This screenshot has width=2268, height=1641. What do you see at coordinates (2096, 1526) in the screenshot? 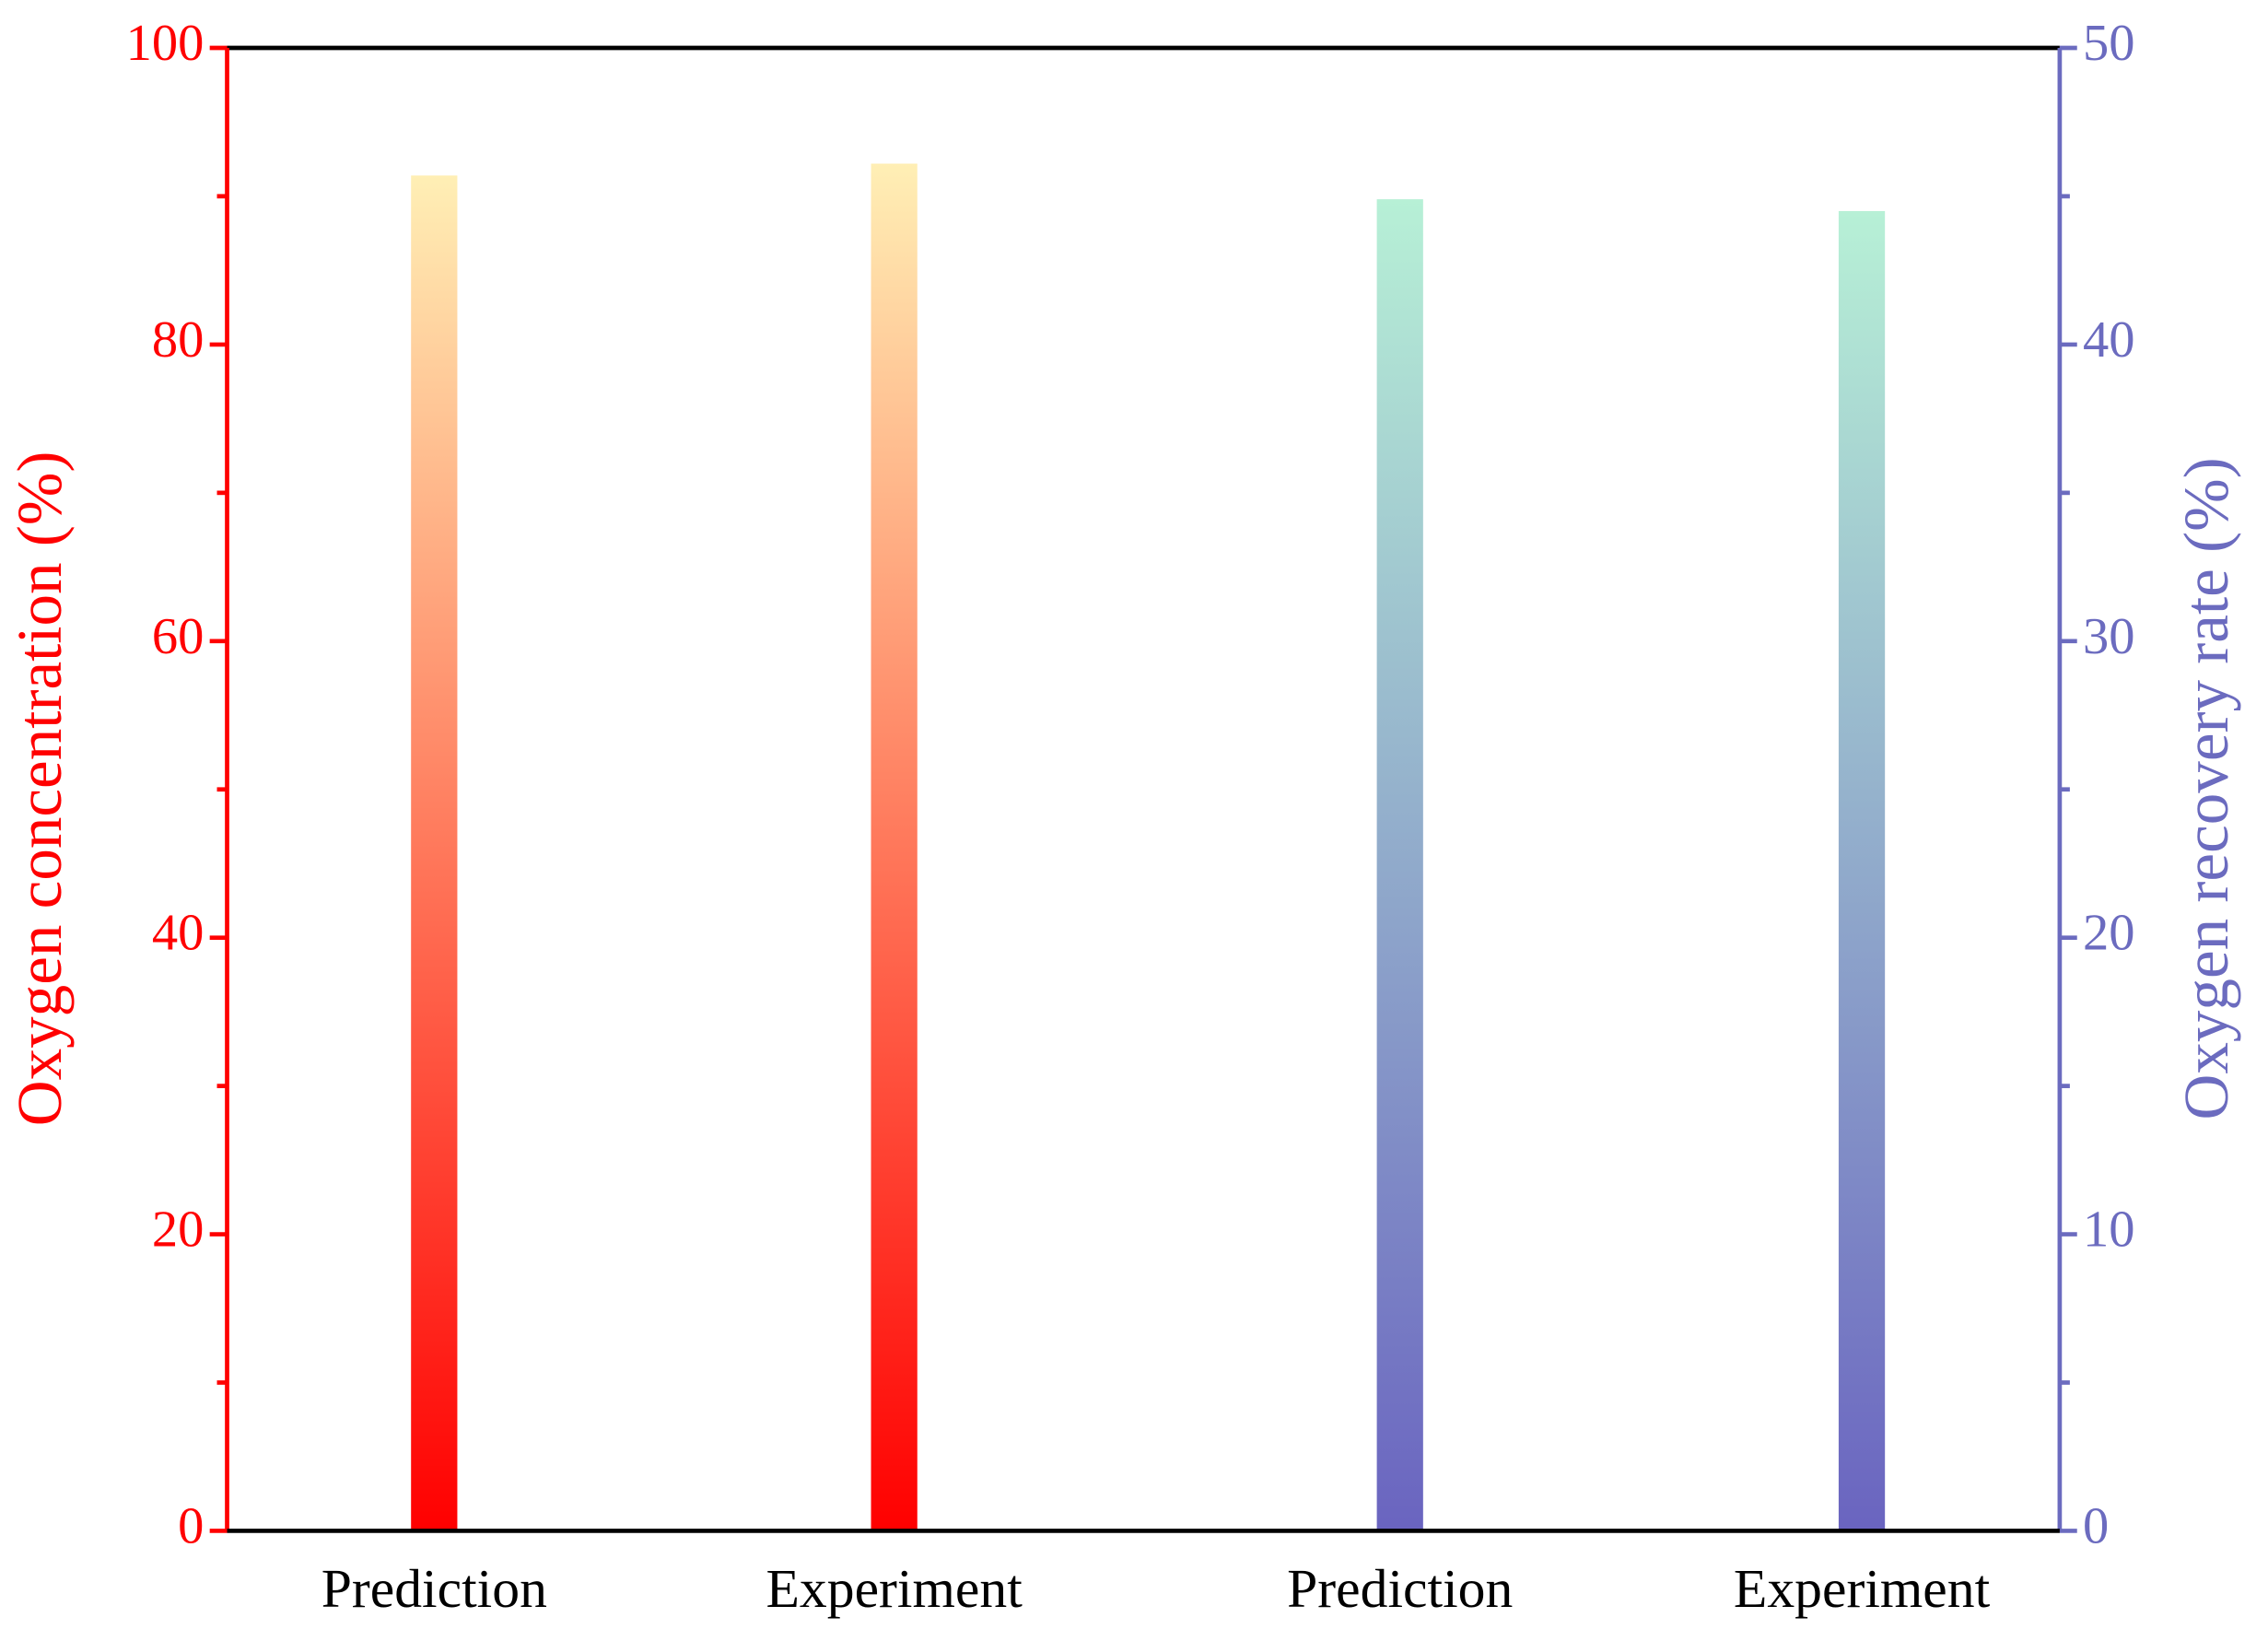
I see `y2-tick-label: 0` at bounding box center [2096, 1526].